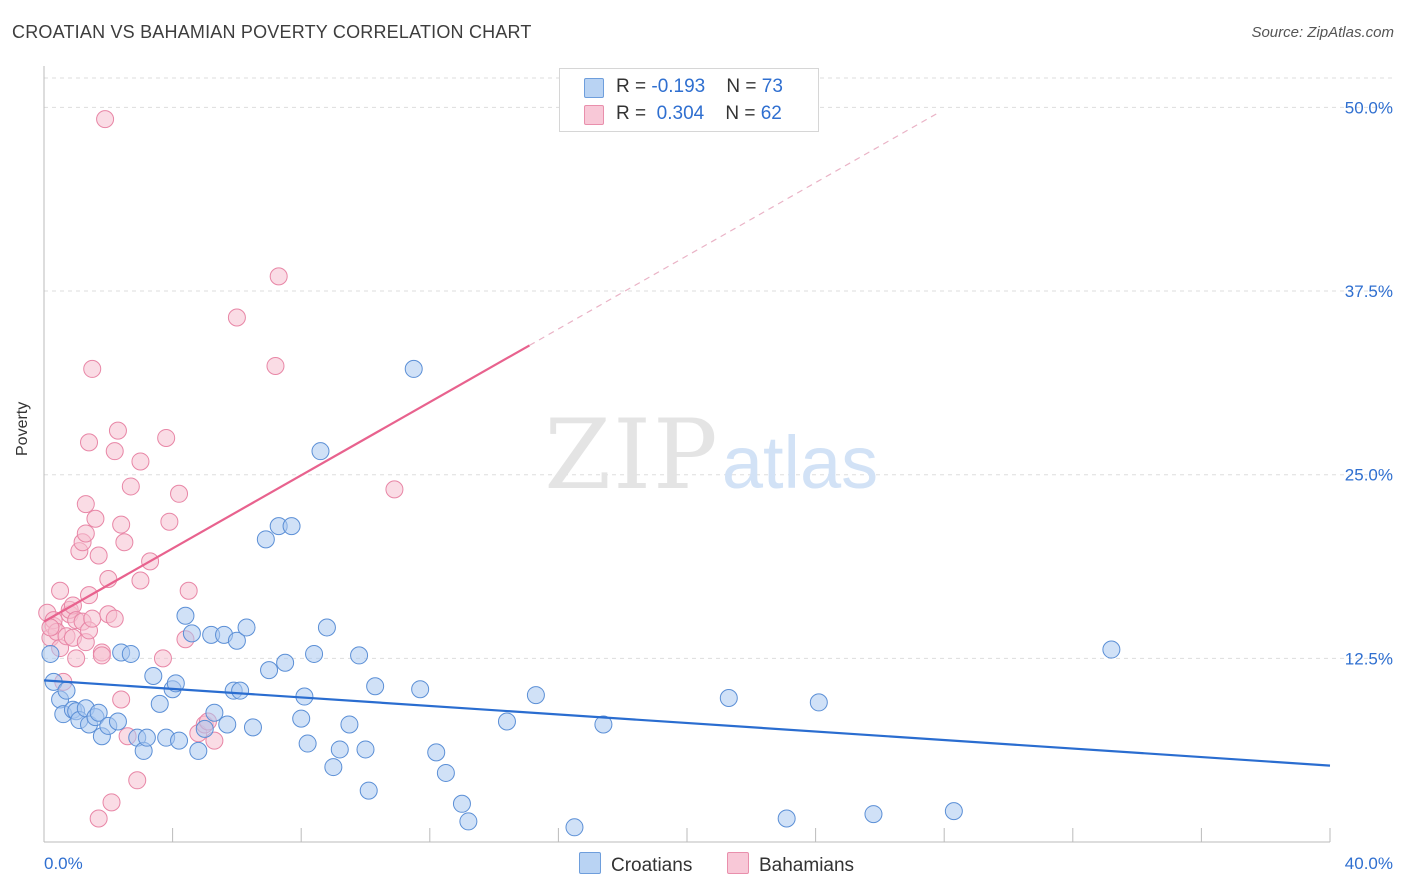 This screenshot has height=892, width=1406. Describe the element at coordinates (680, 113) in the screenshot. I see `bahamians-r-value: 0.304` at that location.